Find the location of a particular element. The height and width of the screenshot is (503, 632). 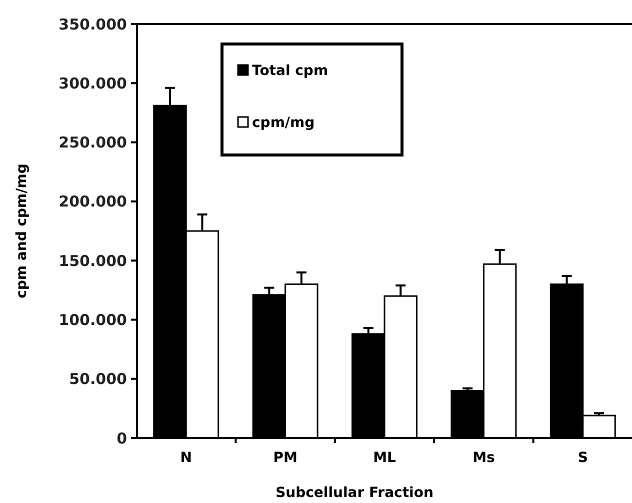

y-tick-label: 200.000 is located at coordinates (92, 201).